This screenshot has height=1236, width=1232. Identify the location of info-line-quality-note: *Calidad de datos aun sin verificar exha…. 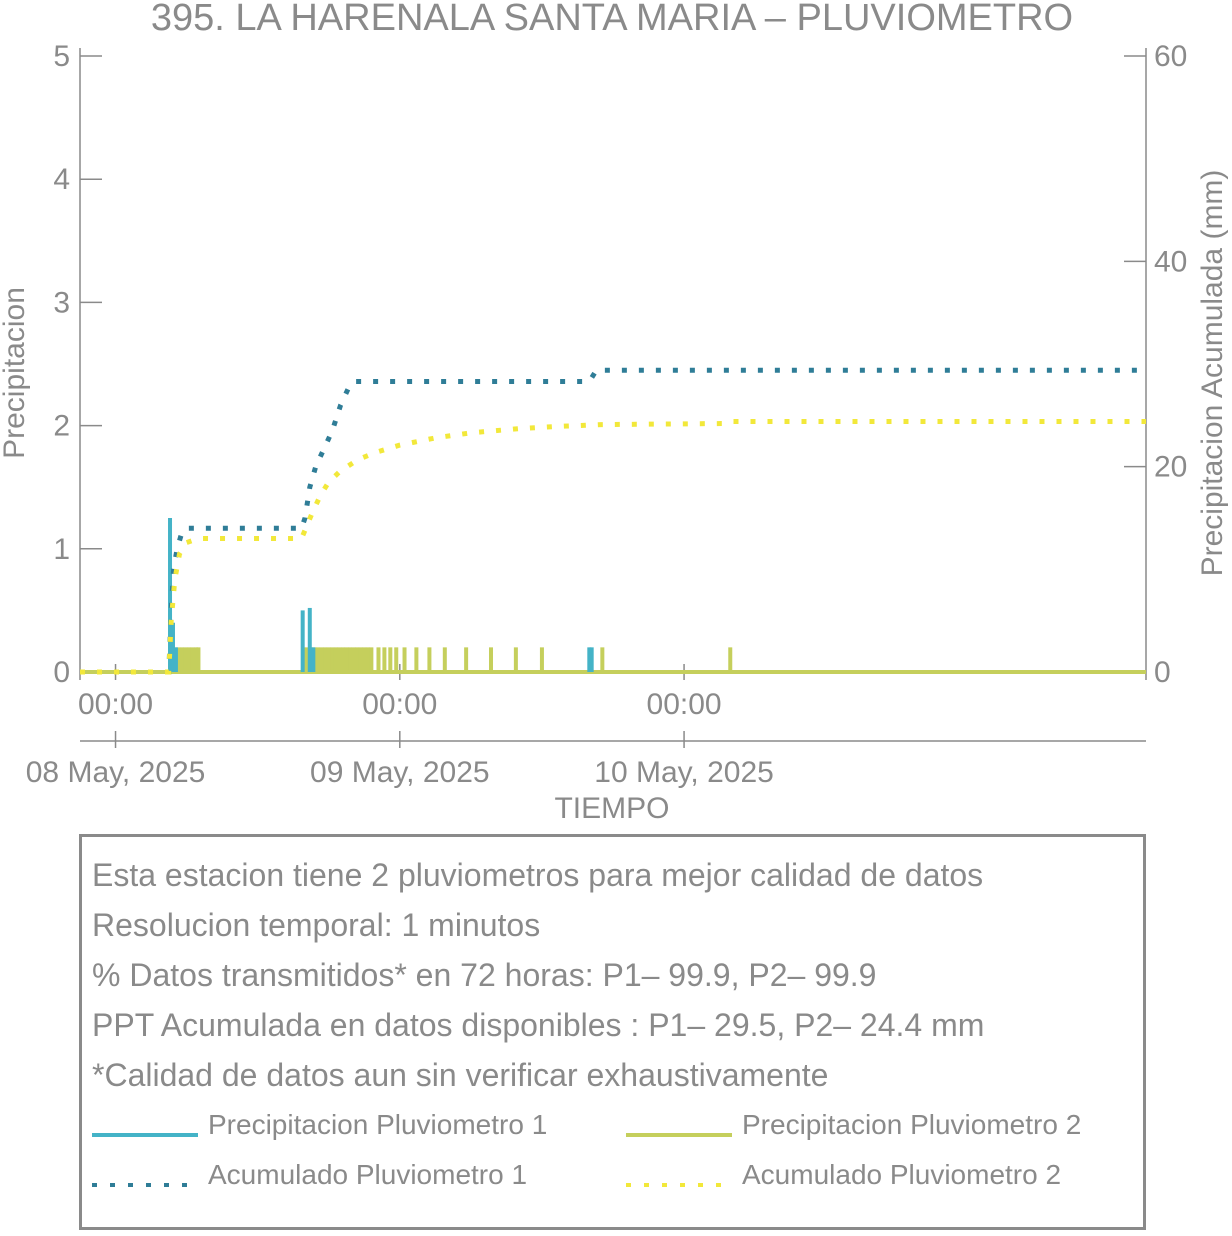
(460, 1075).